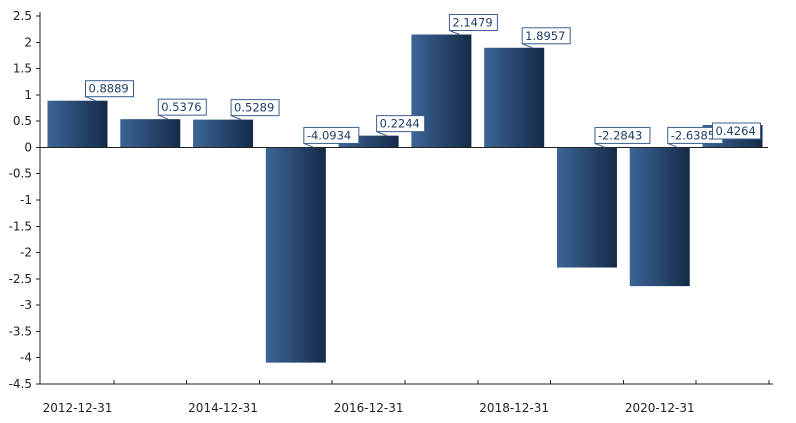 The height and width of the screenshot is (423, 796). What do you see at coordinates (26, 253) in the screenshot?
I see `y-tick-label: -2` at bounding box center [26, 253].